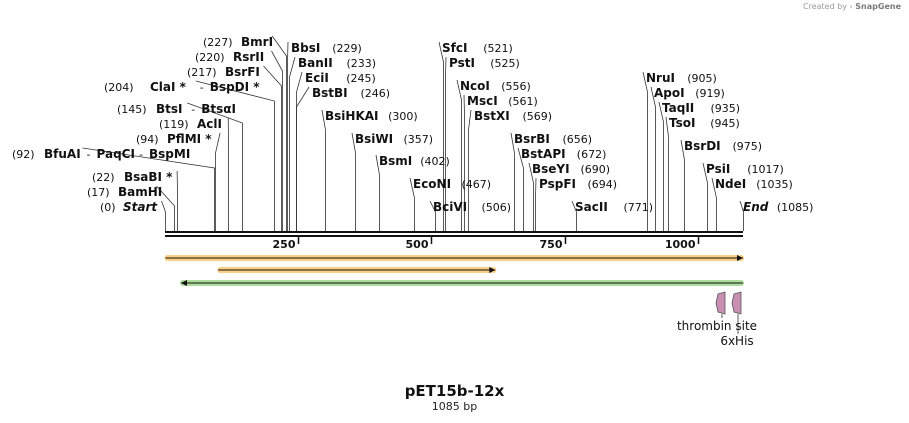 The height and width of the screenshot is (423, 909). Describe the element at coordinates (210, 57) in the screenshot. I see `site-position-rsrii: (220)` at that location.